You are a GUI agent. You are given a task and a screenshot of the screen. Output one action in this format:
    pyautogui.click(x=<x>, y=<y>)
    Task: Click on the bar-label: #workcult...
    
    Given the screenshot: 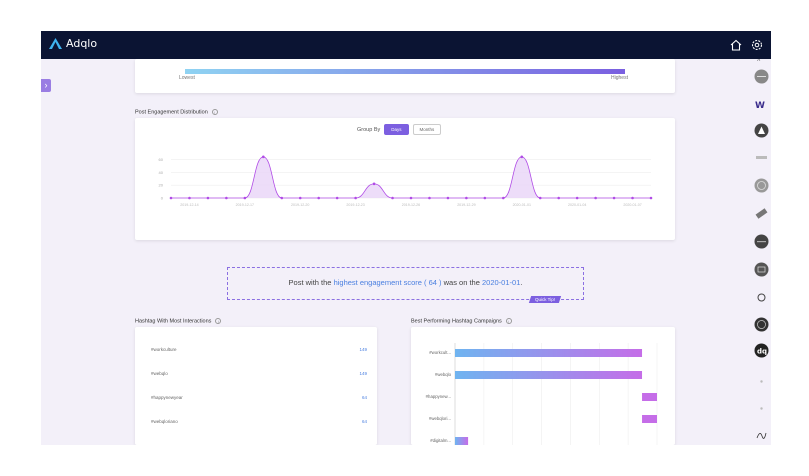 What is the action you would take?
    pyautogui.click(x=440, y=352)
    